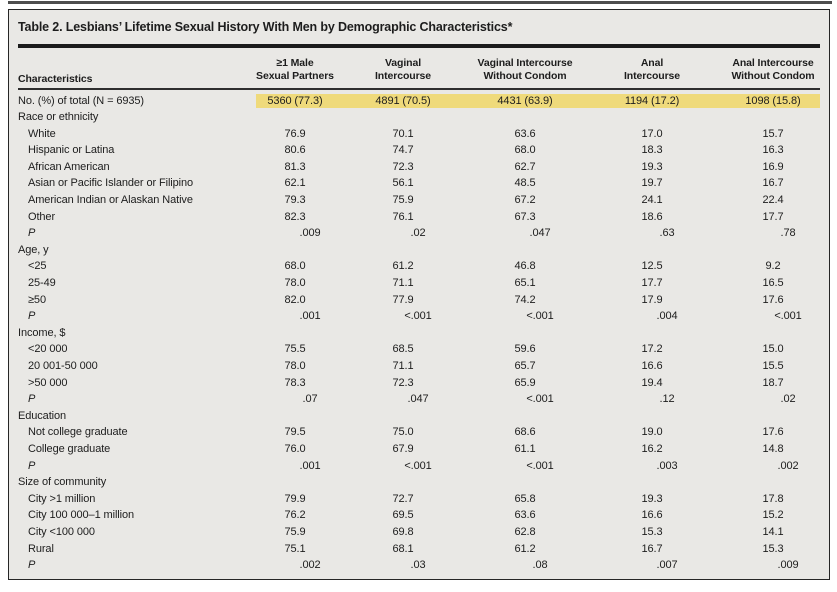  I want to click on table-section-row: Age, y, so click(419, 250).